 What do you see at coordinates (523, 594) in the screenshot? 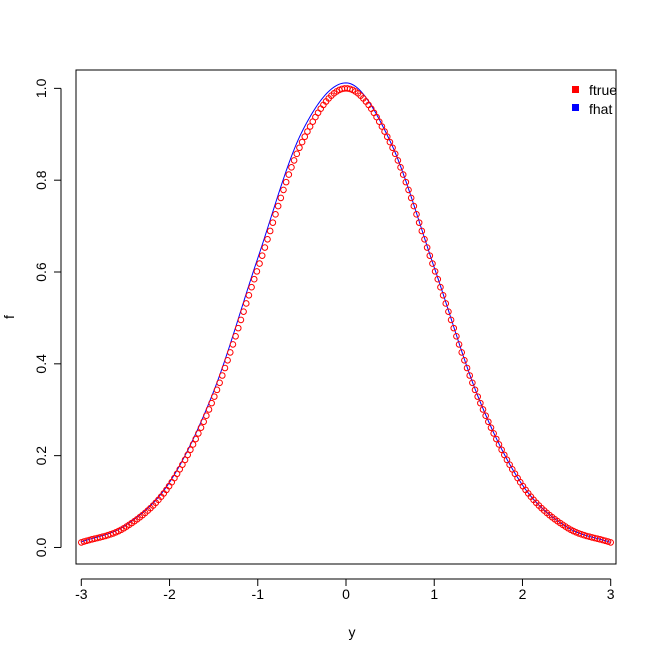
I see `x-tick-label: 2` at bounding box center [523, 594].